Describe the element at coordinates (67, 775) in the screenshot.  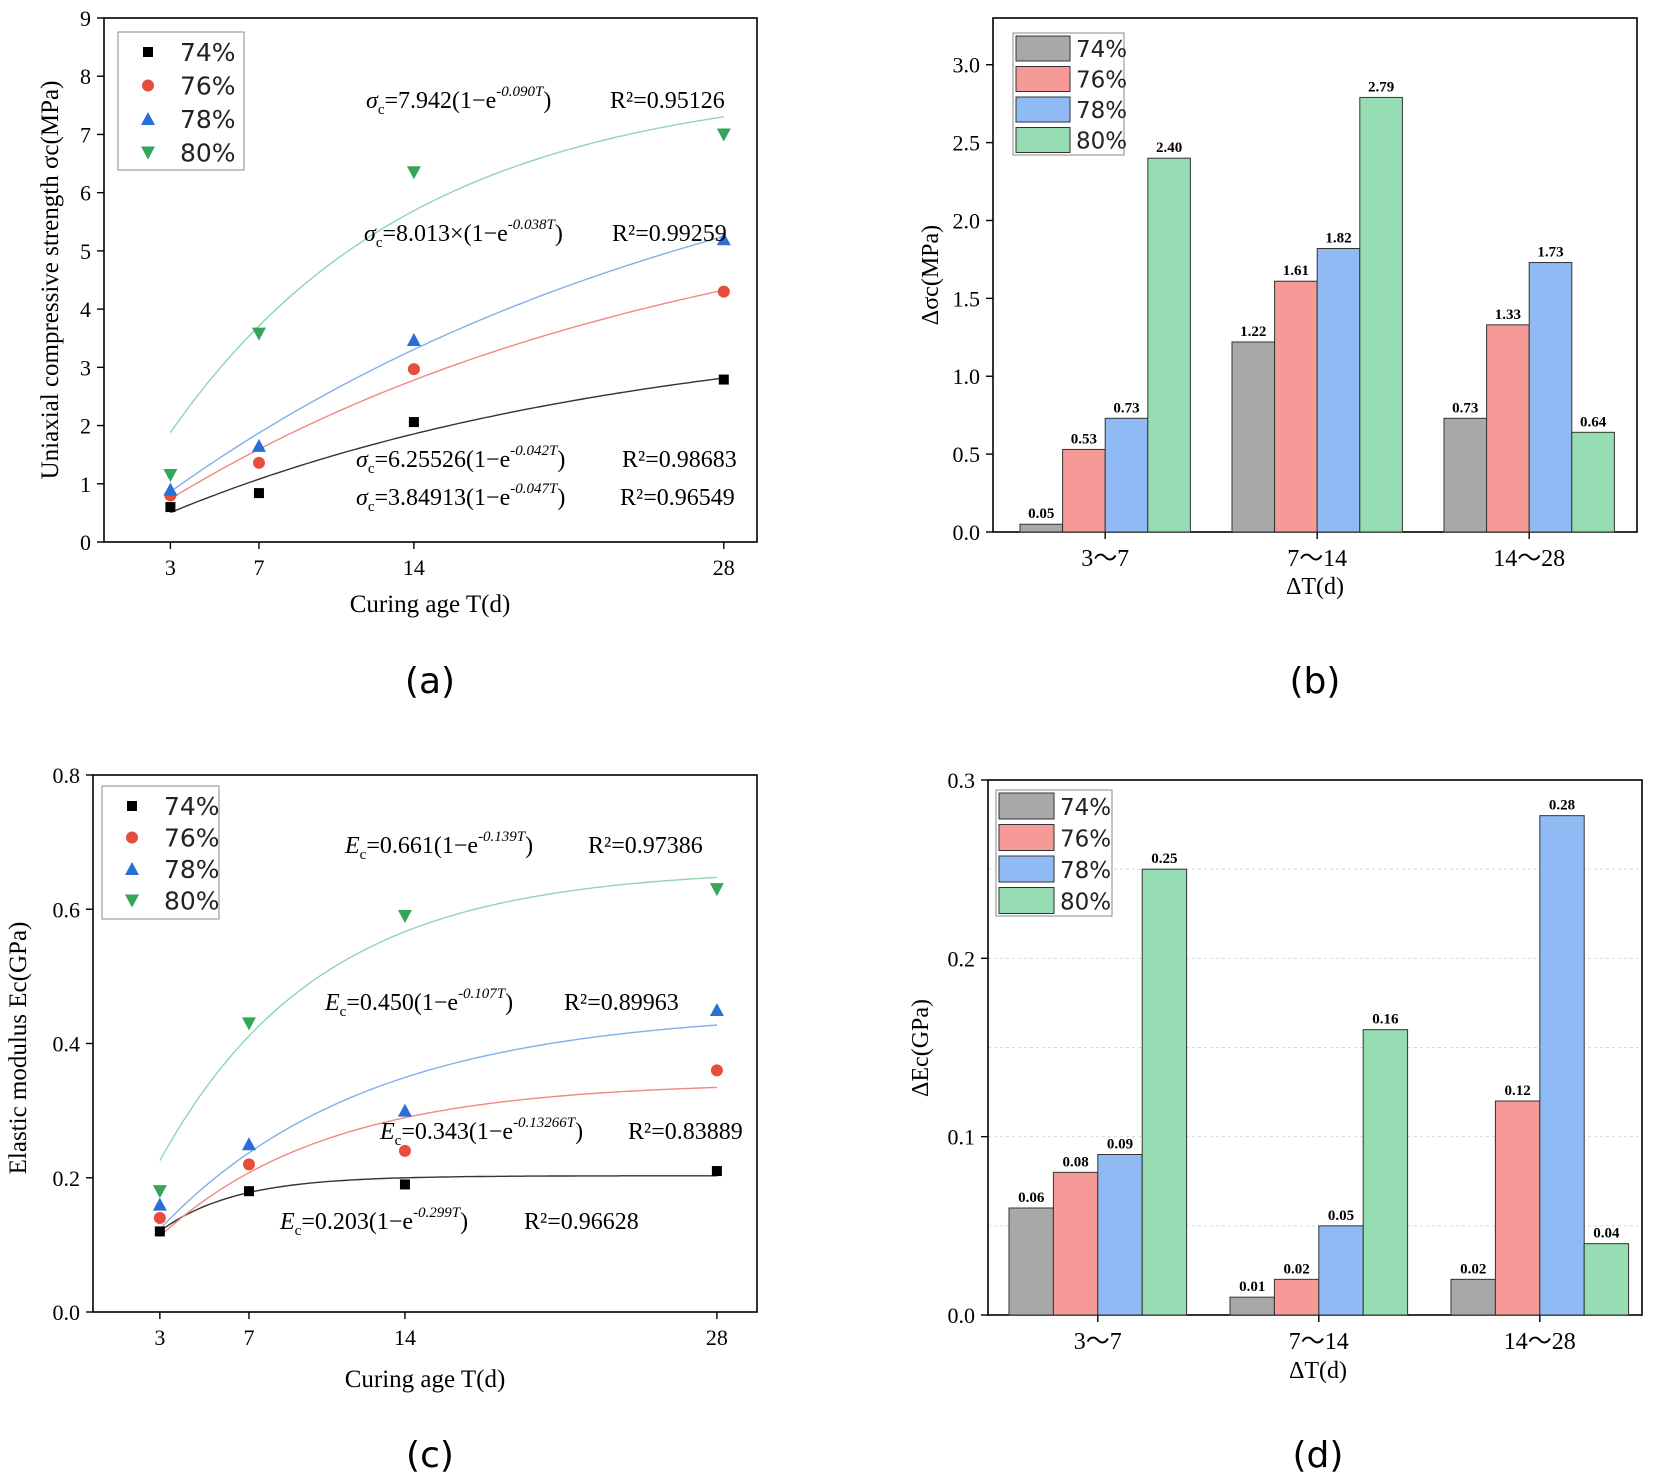
I see `y-tick-label: 0.8` at that location.